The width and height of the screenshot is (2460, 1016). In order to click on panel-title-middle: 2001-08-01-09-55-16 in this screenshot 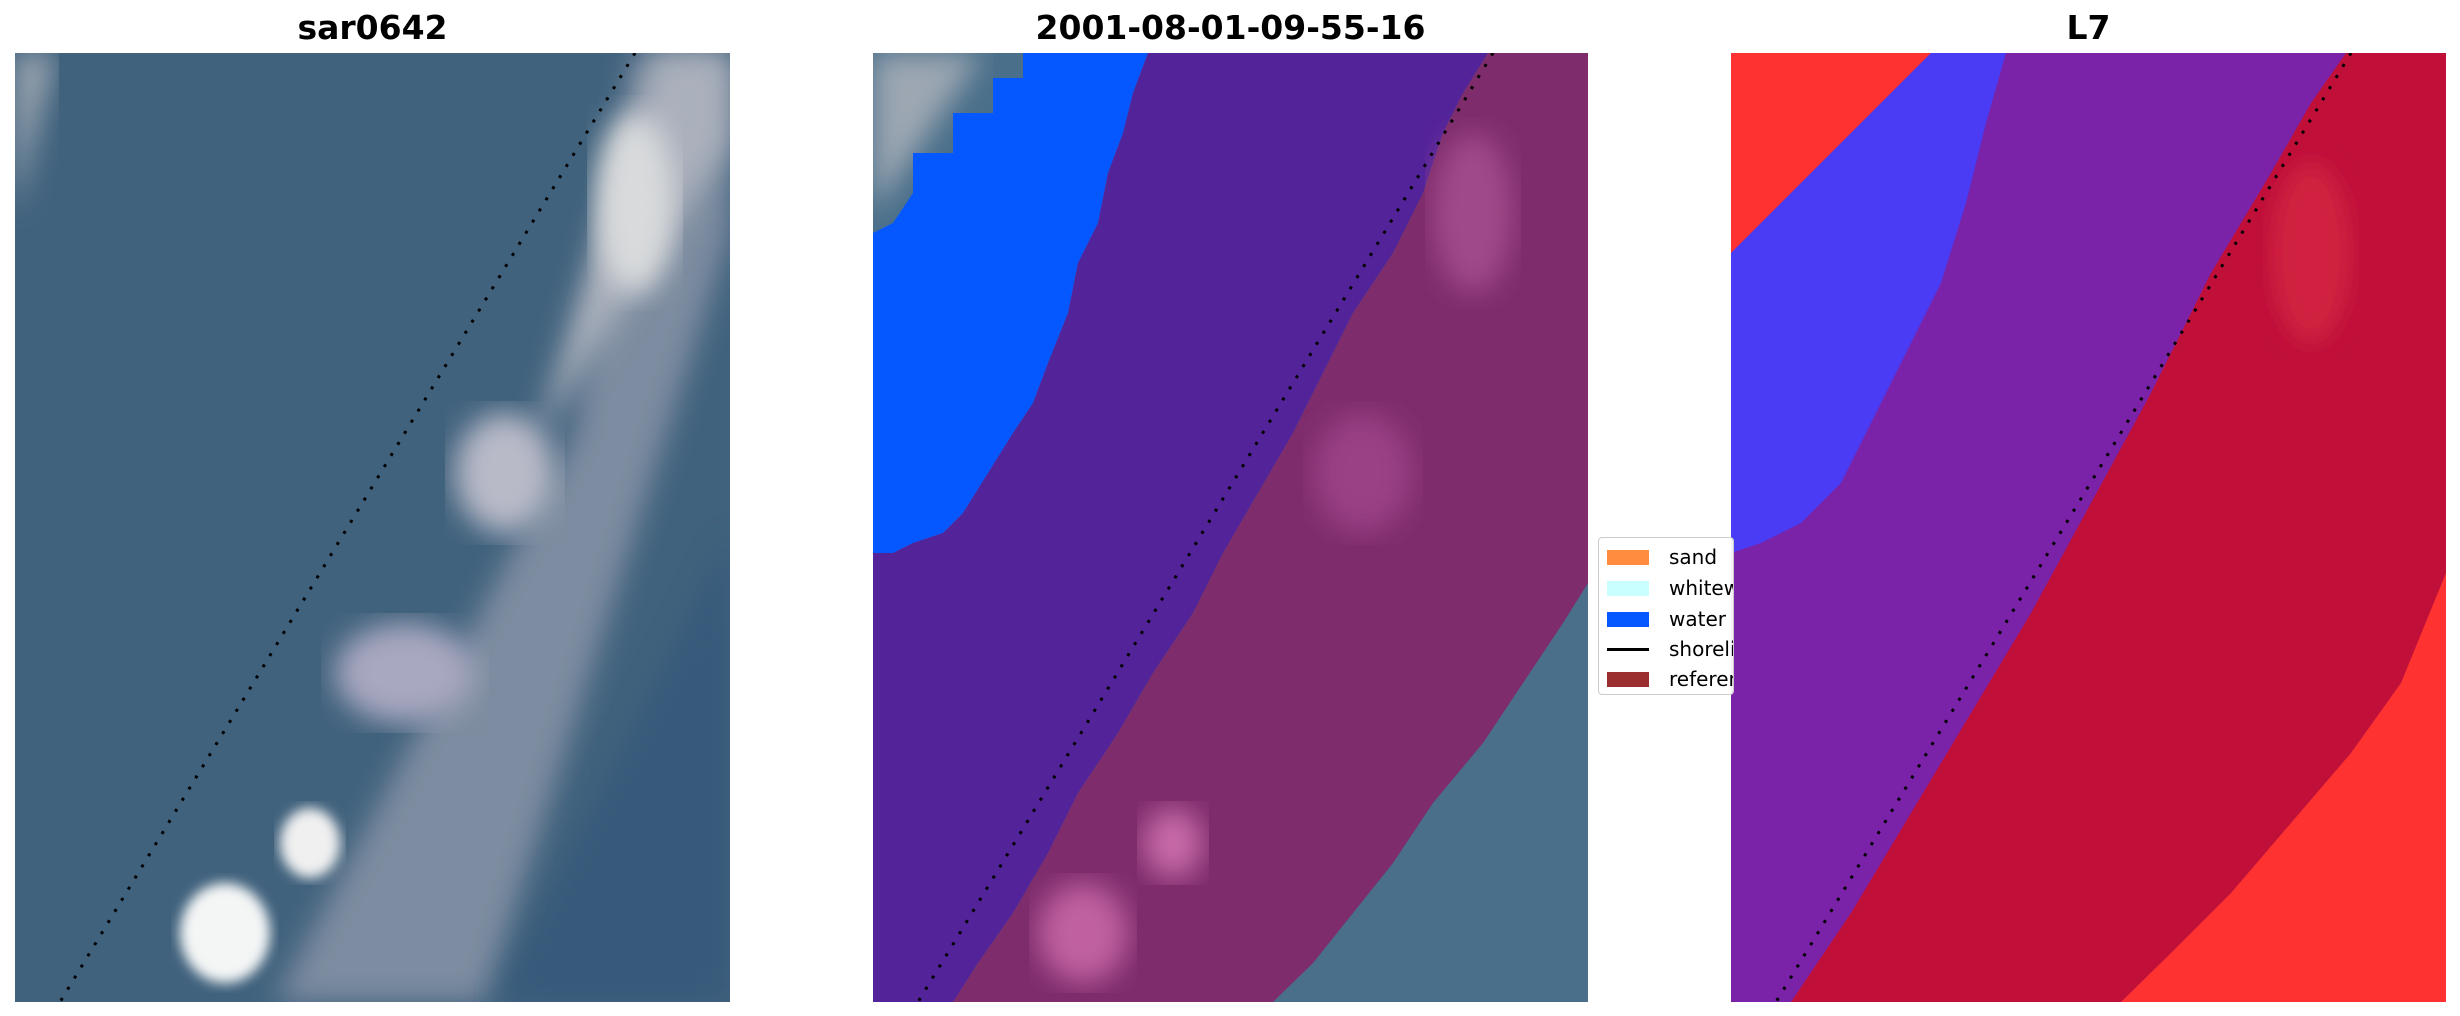, I will do `click(1230, 27)`.